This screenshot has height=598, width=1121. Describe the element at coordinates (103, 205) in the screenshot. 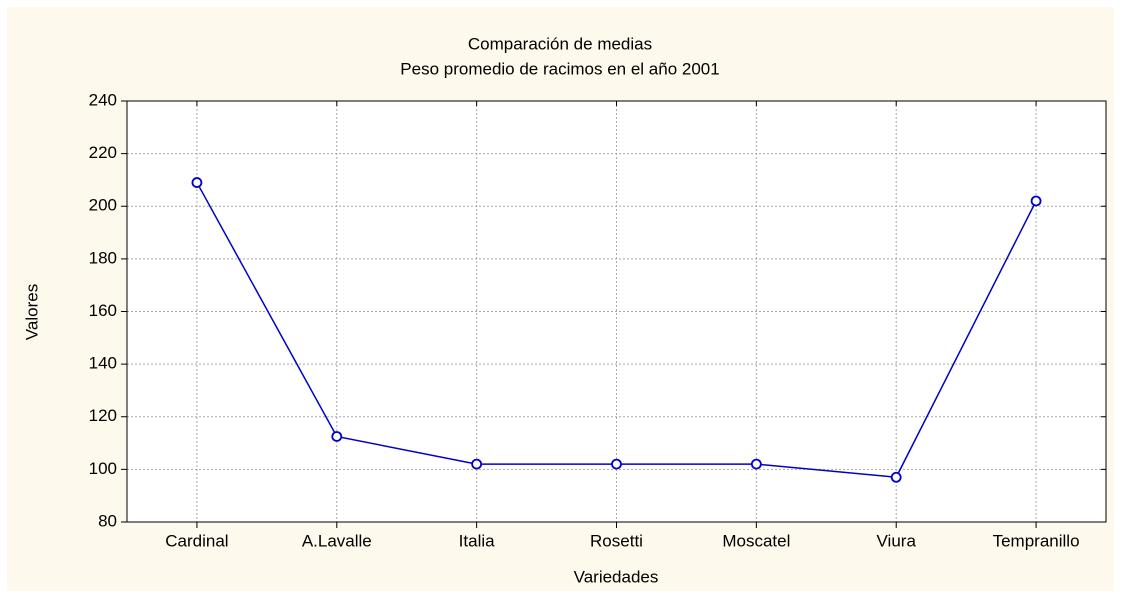

I see `y-tick-label: 200` at that location.